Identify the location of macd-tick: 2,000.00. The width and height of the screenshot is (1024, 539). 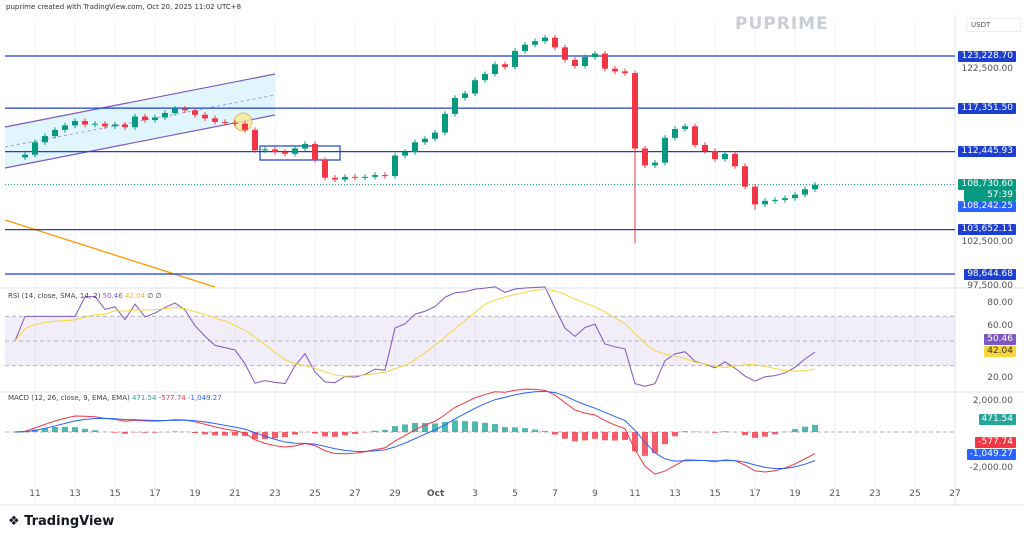
(992, 401).